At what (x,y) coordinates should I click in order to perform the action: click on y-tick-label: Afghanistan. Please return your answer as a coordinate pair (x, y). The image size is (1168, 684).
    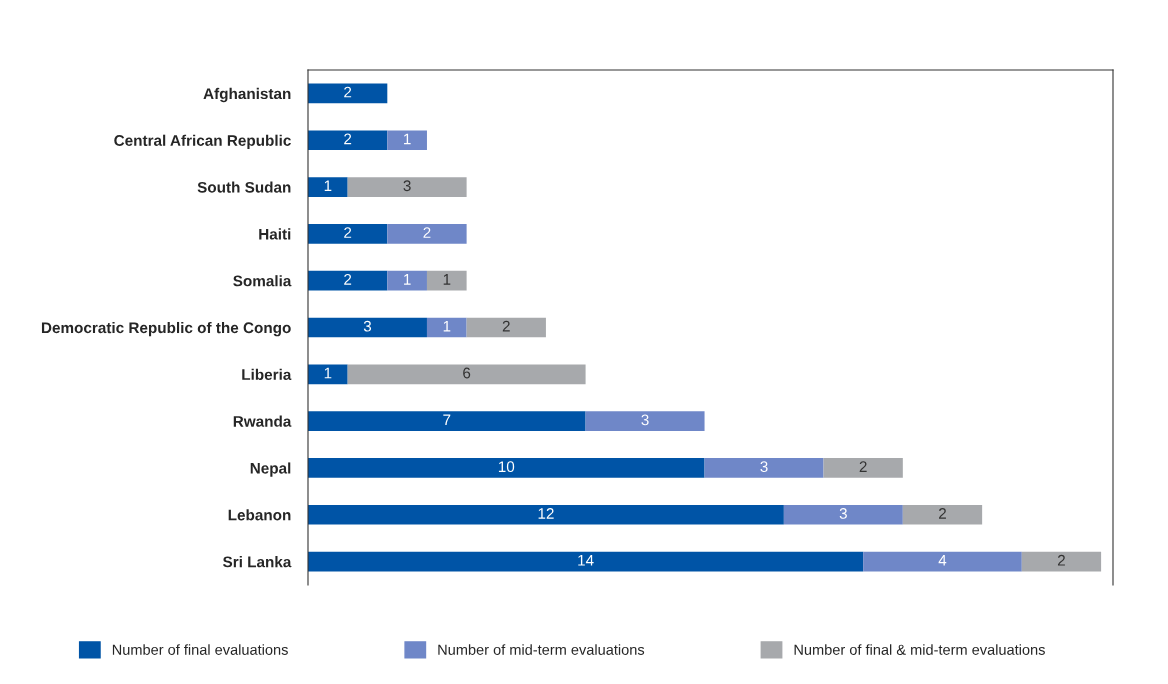
    Looking at the image, I should click on (247, 95).